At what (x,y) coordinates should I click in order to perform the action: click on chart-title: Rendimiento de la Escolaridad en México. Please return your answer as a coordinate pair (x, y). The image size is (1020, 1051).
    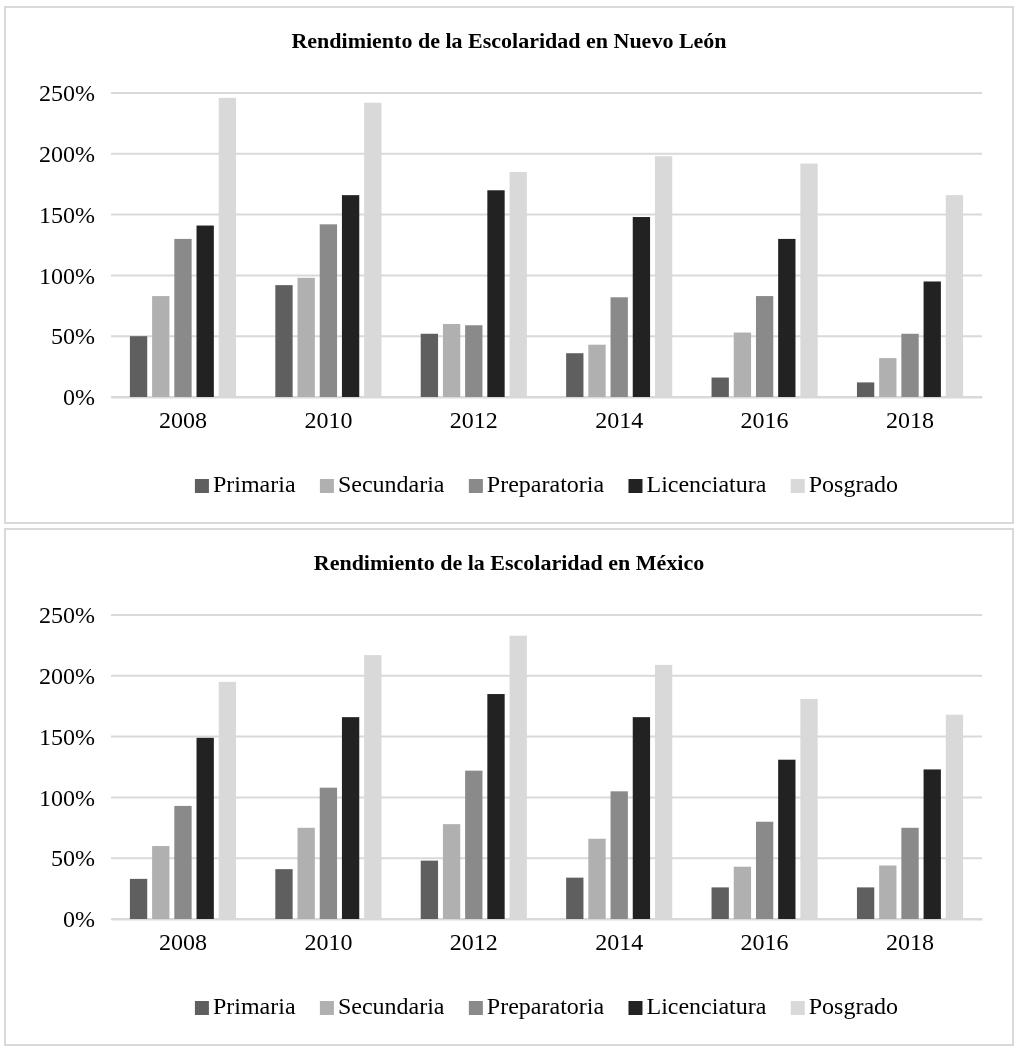
    Looking at the image, I should click on (509, 562).